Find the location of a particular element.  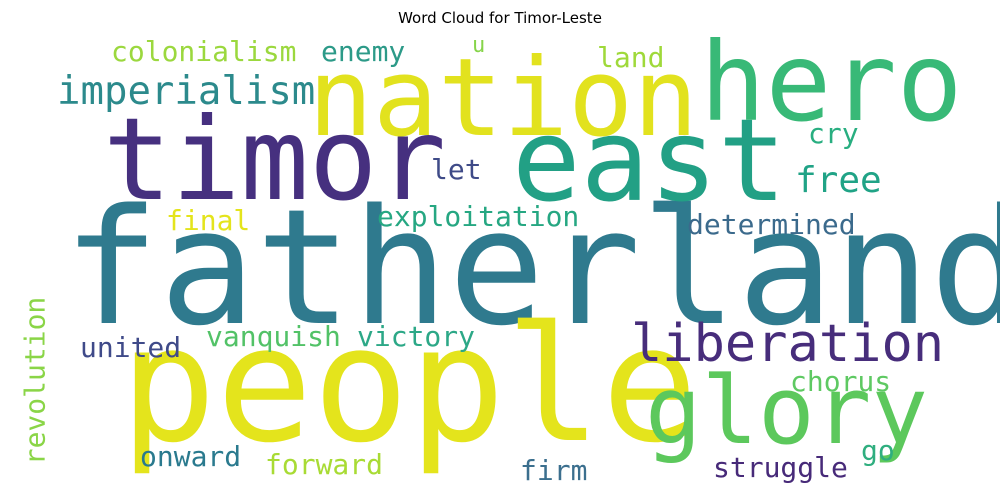

word-forward: forward is located at coordinates (324, 464).